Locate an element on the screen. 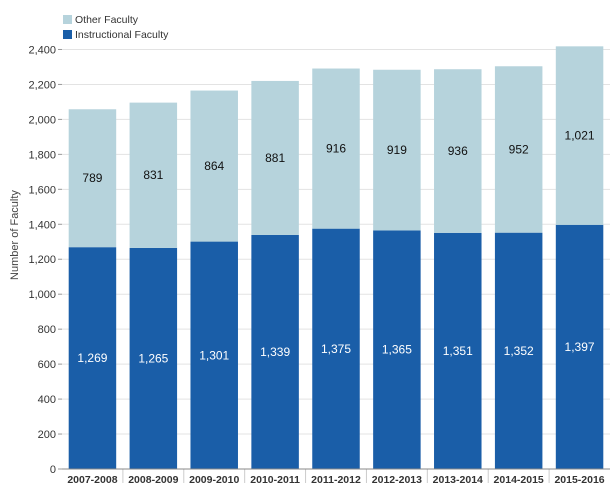 Image resolution: width=612 pixels, height=483 pixels. y-tick-label: 600 is located at coordinates (47, 365).